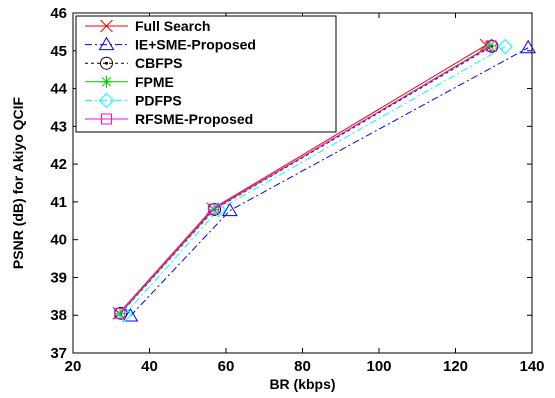 The height and width of the screenshot is (398, 555). What do you see at coordinates (58, 51) in the screenshot?
I see `y-tick-label: 45` at bounding box center [58, 51].